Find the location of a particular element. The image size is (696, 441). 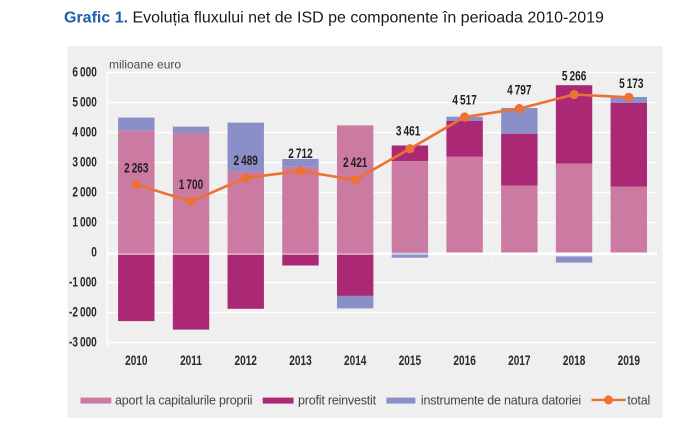

svg-text: 1 700 is located at coordinates (191, 184).